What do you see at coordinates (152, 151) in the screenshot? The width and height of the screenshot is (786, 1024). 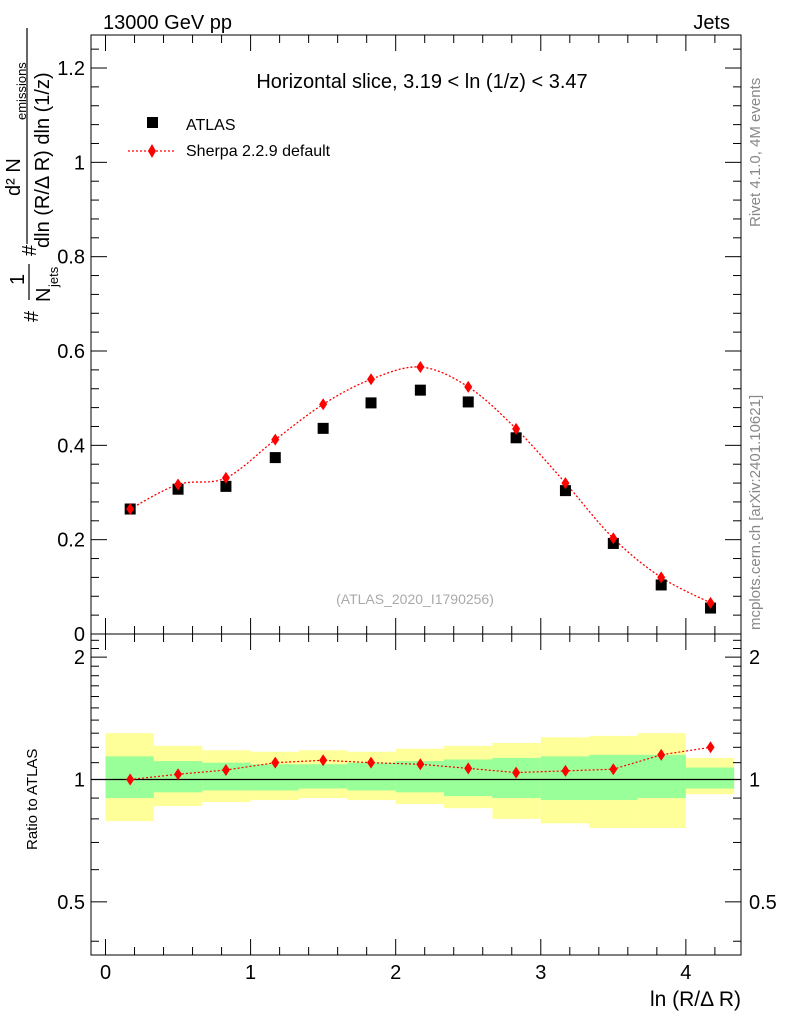 I see `legend-sherpa-marker` at bounding box center [152, 151].